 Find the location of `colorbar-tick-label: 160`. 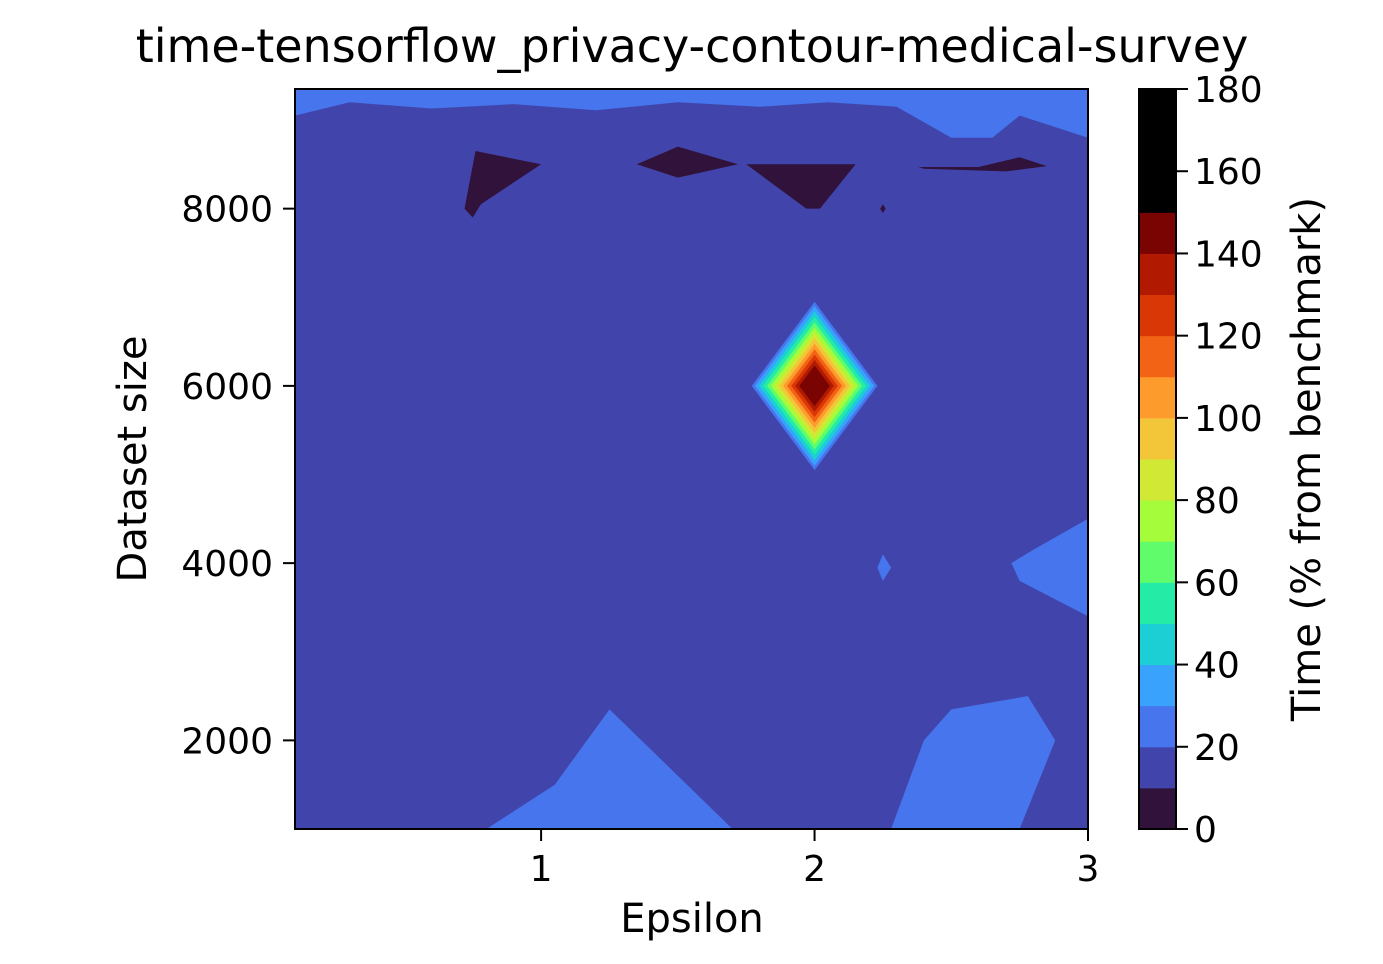

colorbar-tick-label: 160 is located at coordinates (1228, 172).